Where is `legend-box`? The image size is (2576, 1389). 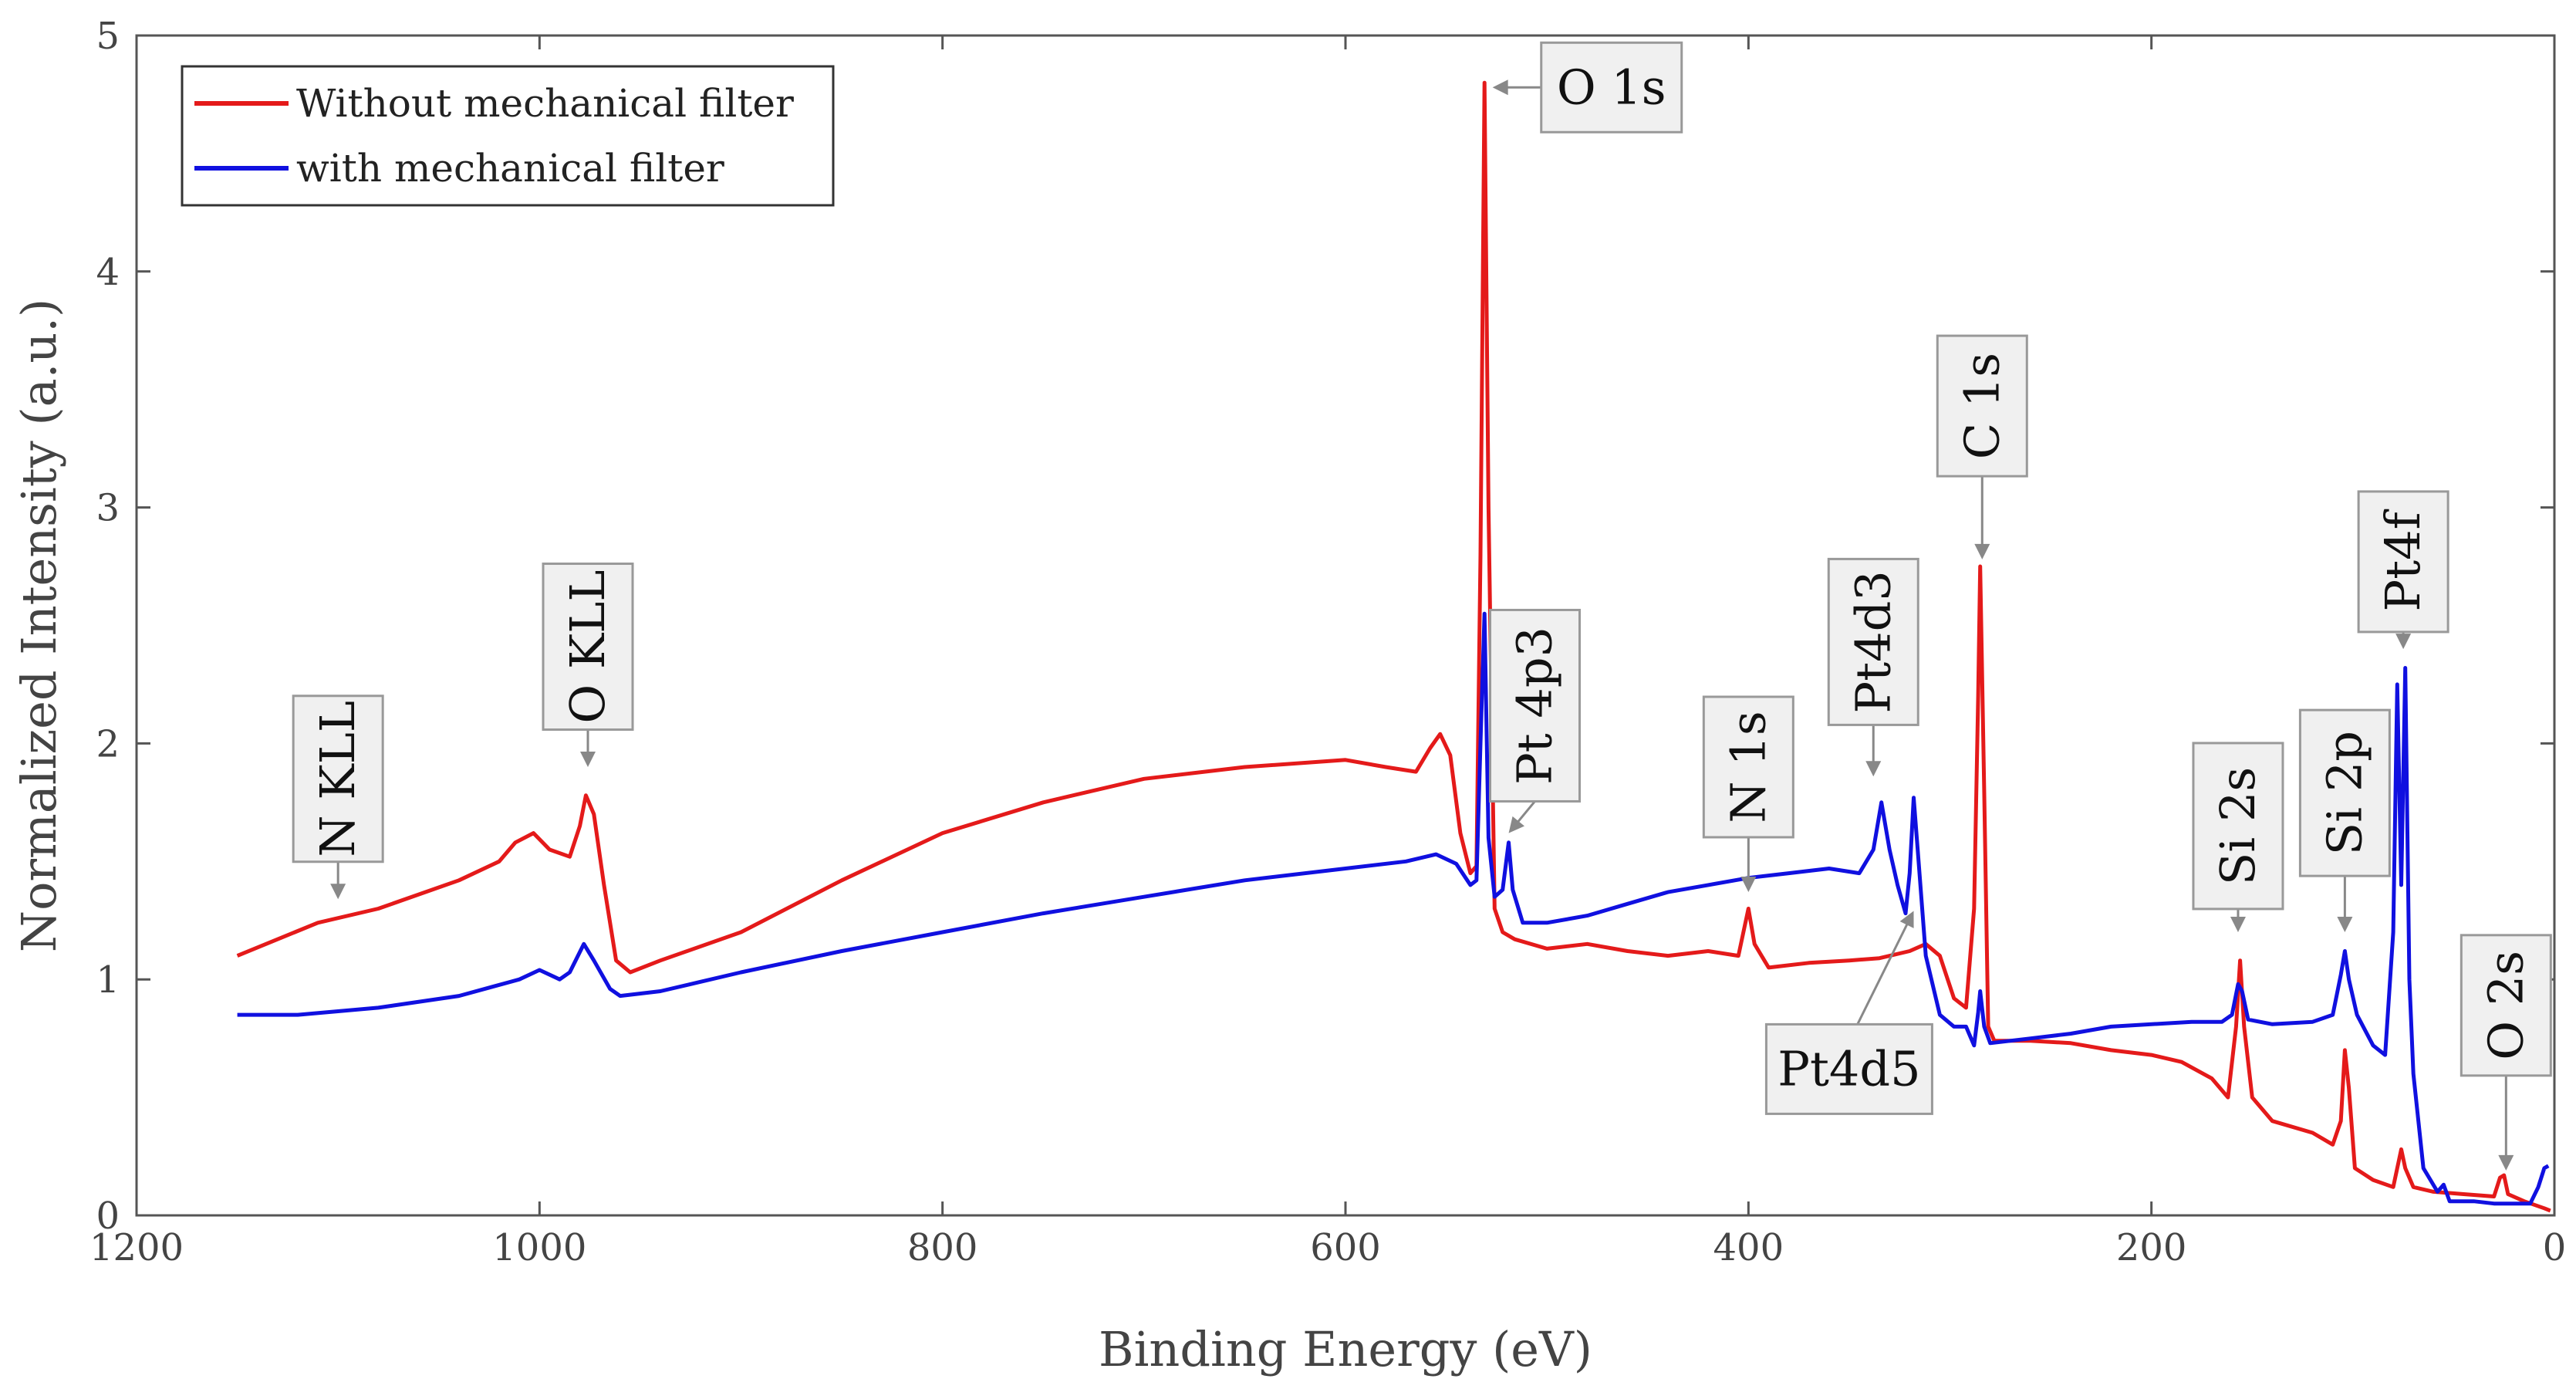
legend-box is located at coordinates (508, 136).